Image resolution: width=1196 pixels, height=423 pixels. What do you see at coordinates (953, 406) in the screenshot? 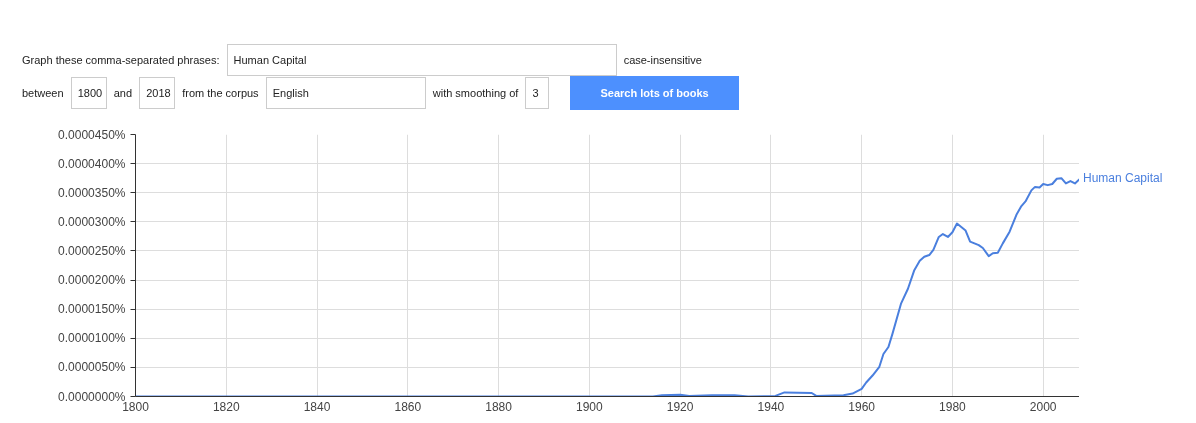
I see `x-tick-label: 1980` at bounding box center [953, 406].